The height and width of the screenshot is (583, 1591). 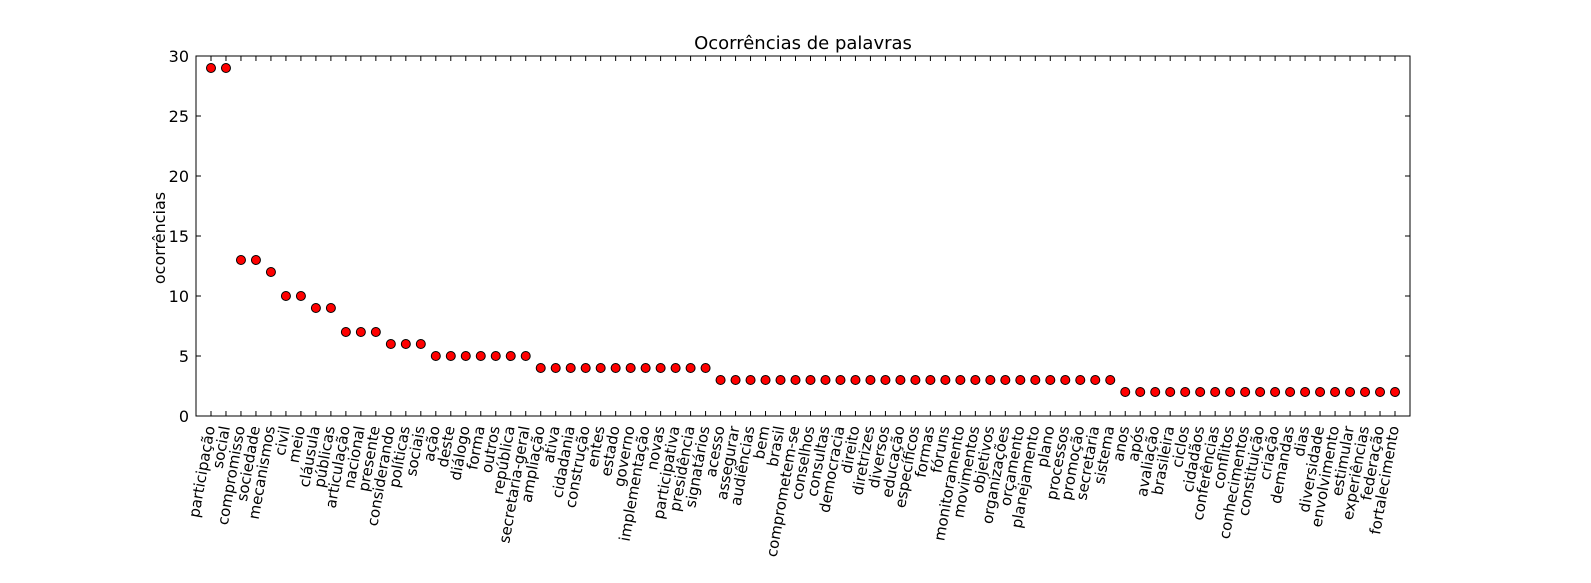 What do you see at coordinates (184, 416) in the screenshot?
I see `y-tick-label: 0` at bounding box center [184, 416].